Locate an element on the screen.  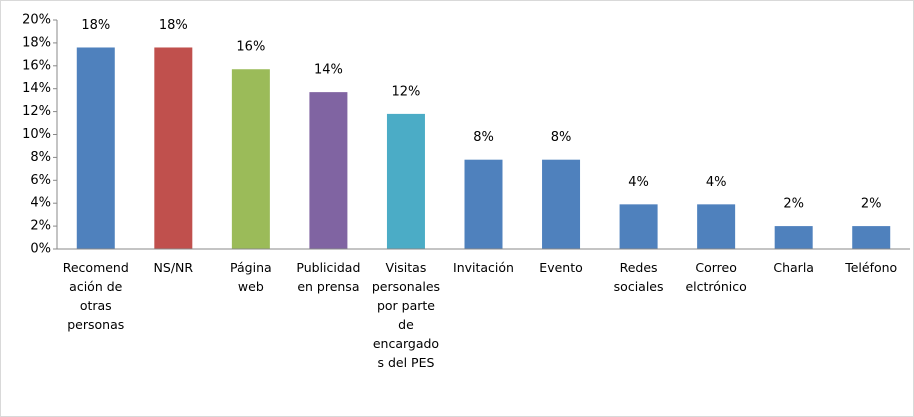
y-tick-label: 8% is located at coordinates (40, 157).